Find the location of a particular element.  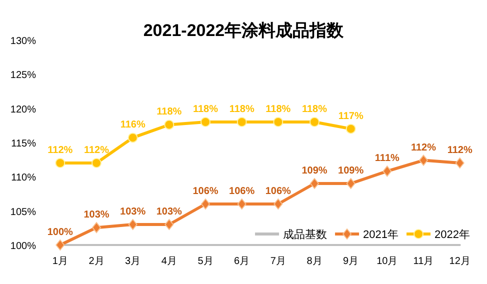

data-label: 117% is located at coordinates (351, 116).